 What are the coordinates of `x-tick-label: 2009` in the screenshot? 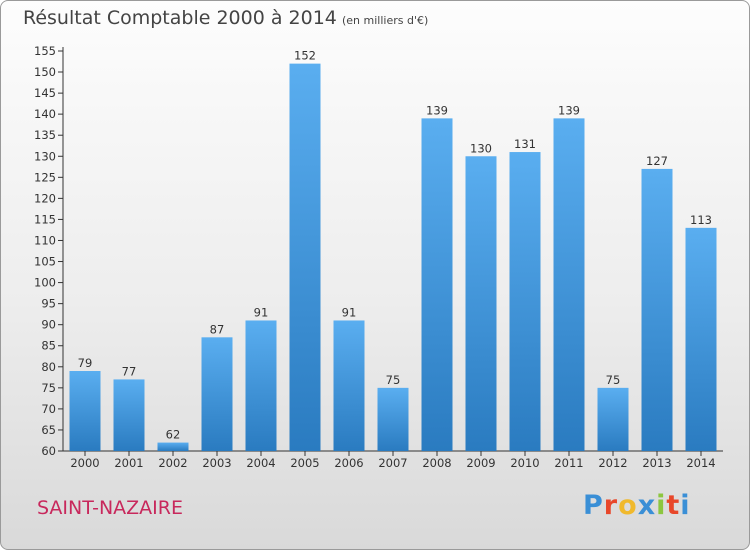 It's located at (480, 463).